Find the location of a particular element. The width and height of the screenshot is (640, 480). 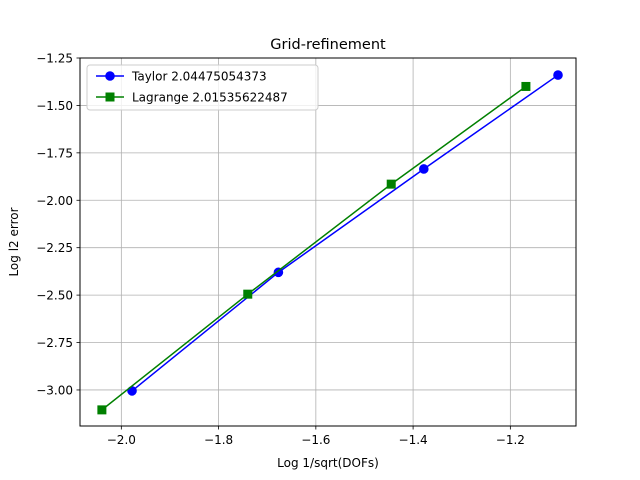

x-tick-label: −2.0 is located at coordinates (121, 440).